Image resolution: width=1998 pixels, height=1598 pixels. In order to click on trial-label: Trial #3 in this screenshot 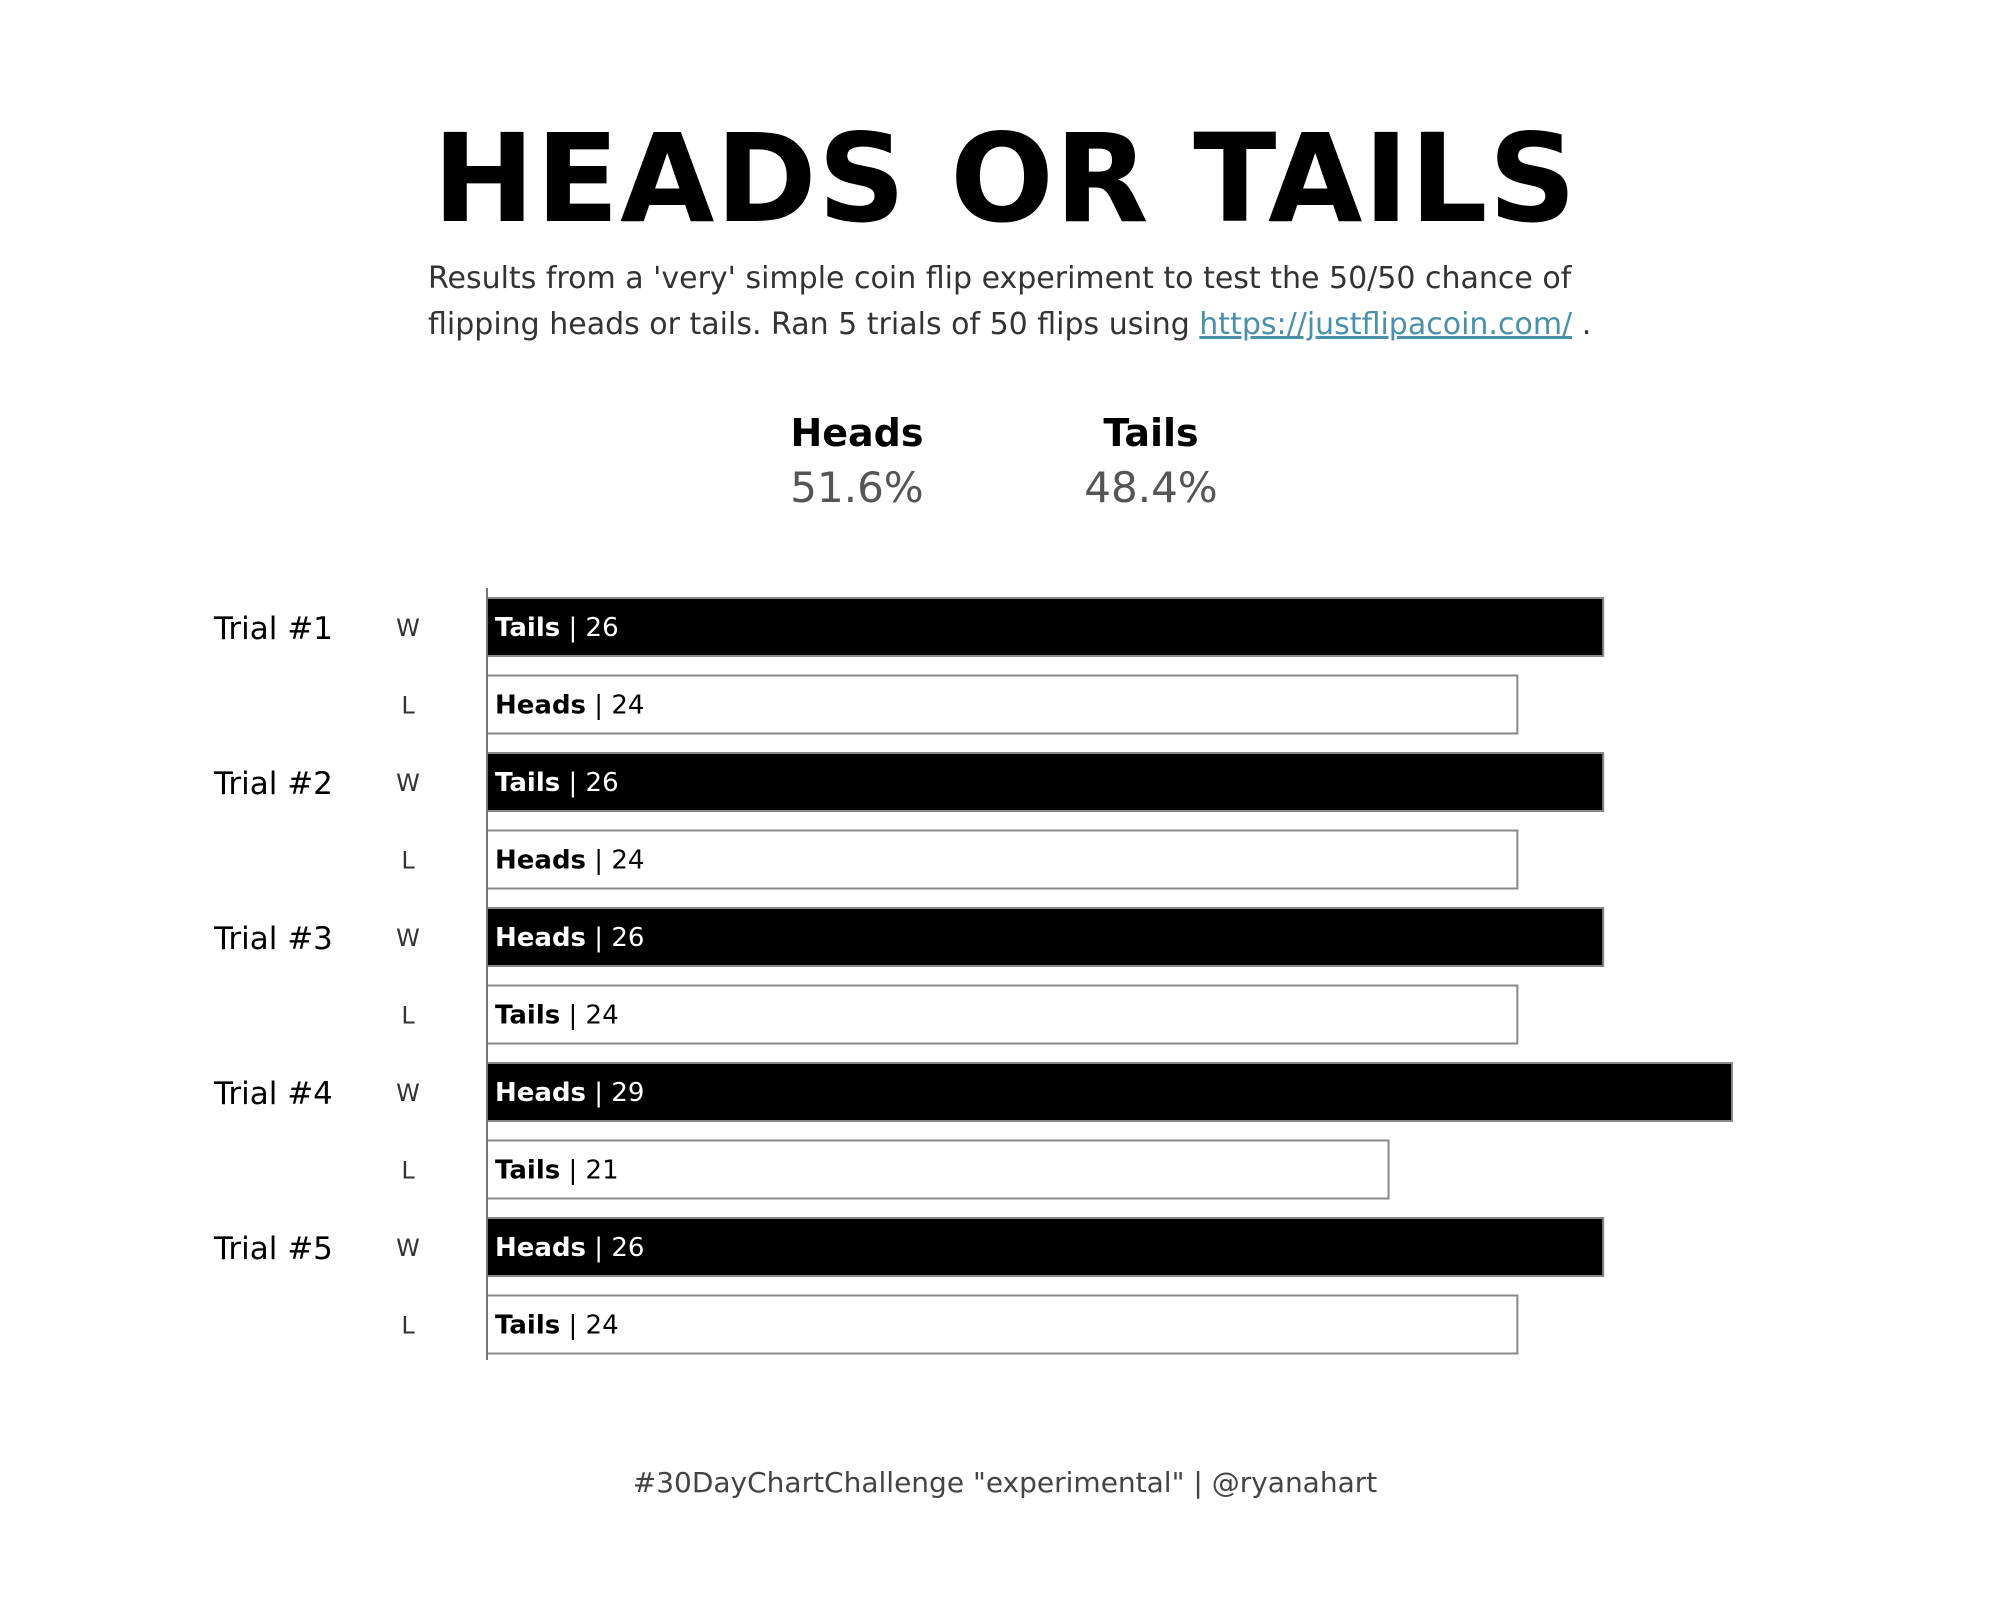, I will do `click(273, 939)`.